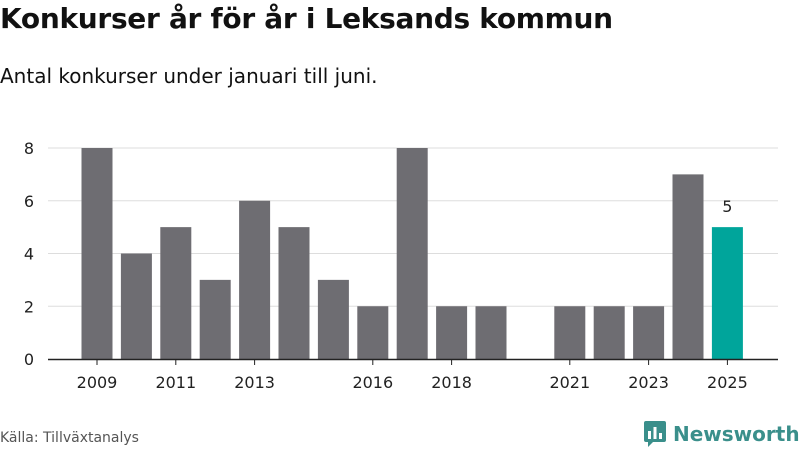 The image size is (800, 450). I want to click on bar-2017, so click(412, 253).